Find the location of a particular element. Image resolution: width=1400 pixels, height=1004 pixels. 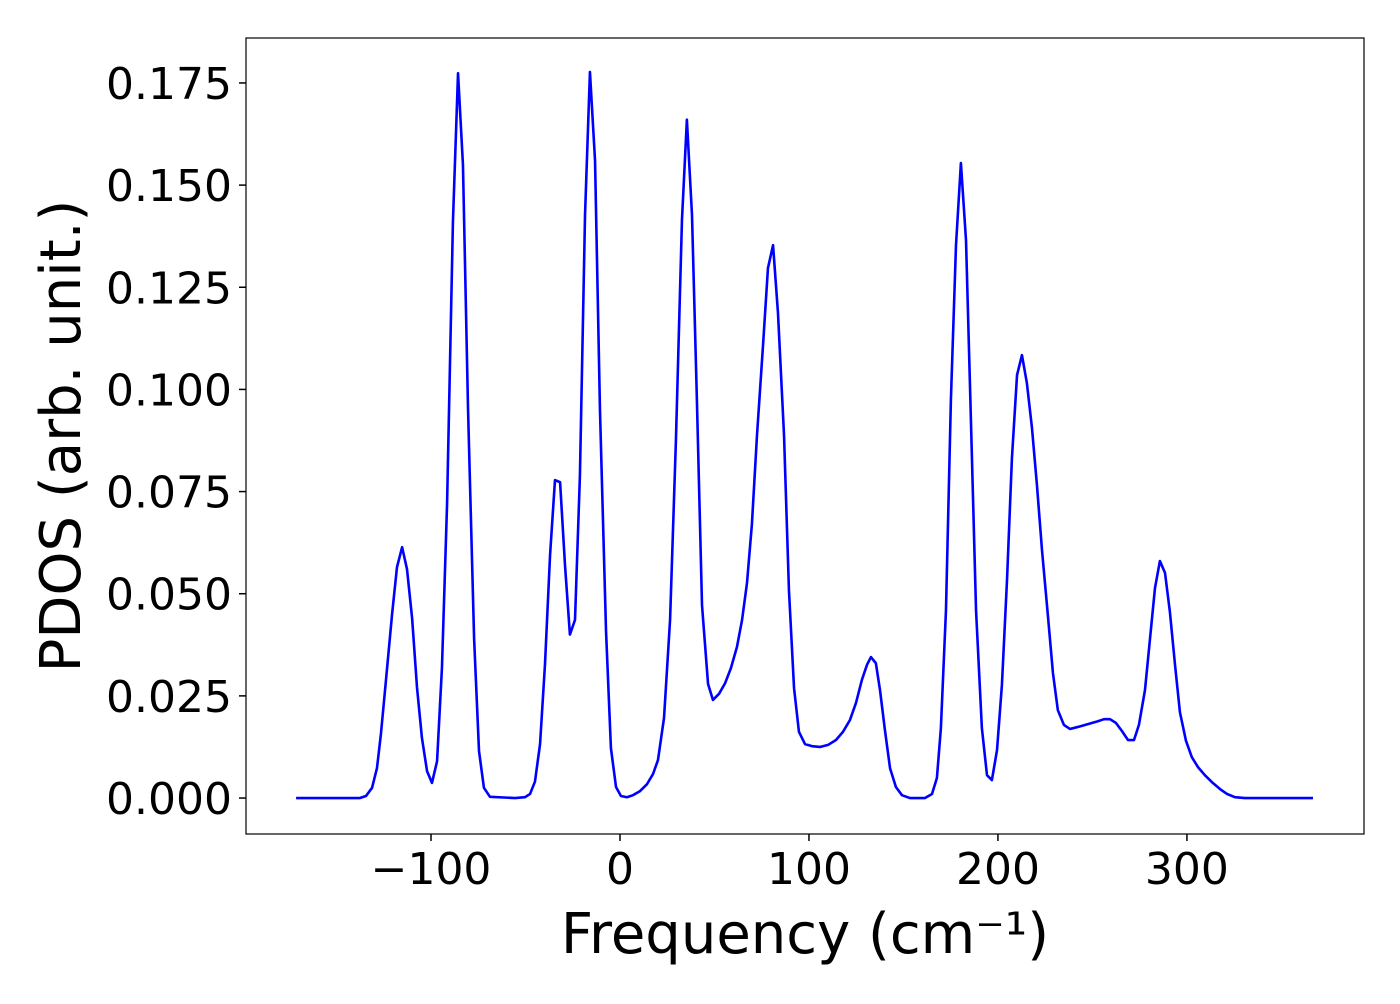

x-tick-label: 300 is located at coordinates (1187, 869).